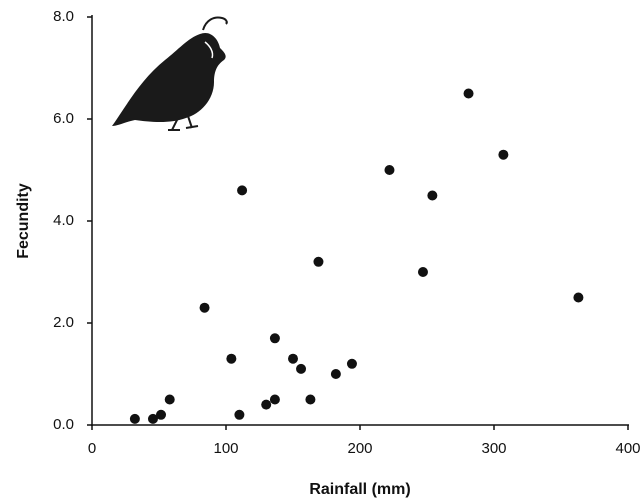 Image resolution: width=643 pixels, height=501 pixels. I want to click on x-tick-label: 0, so click(92, 448).